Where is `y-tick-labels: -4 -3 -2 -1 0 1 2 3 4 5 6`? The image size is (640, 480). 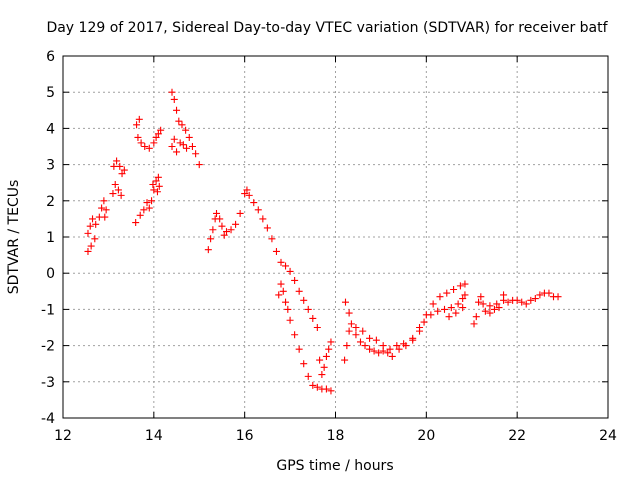
y-tick-labels: -4 -3 -2 -1 0 1 2 3 4 5 6 is located at coordinates (48, 238).